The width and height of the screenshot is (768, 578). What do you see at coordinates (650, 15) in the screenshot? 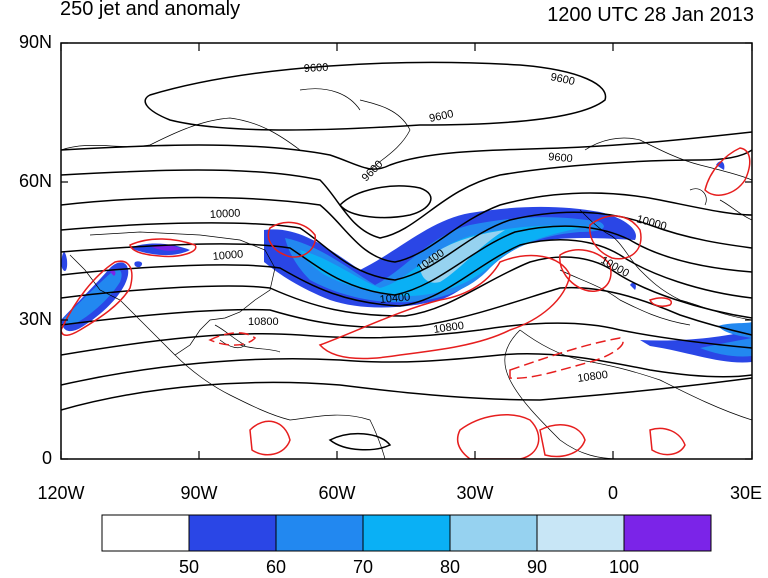
I see `valid-time: 1200 UTC 28 Jan 2013` at bounding box center [650, 15].